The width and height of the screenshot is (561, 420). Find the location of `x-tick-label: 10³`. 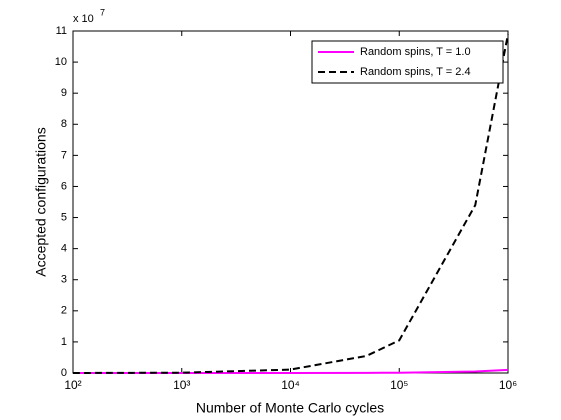

x-tick-label: 10³ is located at coordinates (181, 385).